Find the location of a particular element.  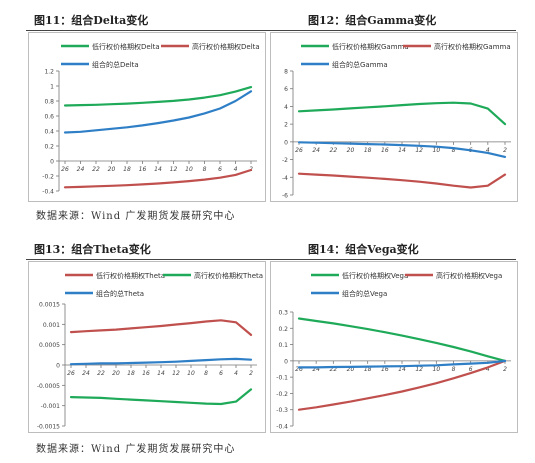

y-tick-label: 0.1 is located at coordinates (283, 345).